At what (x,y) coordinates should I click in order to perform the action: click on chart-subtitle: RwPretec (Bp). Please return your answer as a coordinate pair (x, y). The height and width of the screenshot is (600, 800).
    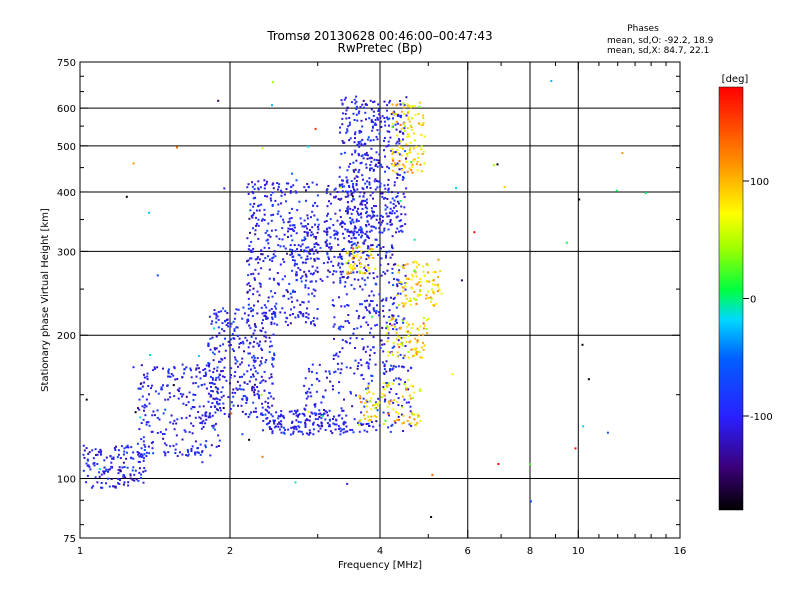
    Looking at the image, I should click on (380, 48).